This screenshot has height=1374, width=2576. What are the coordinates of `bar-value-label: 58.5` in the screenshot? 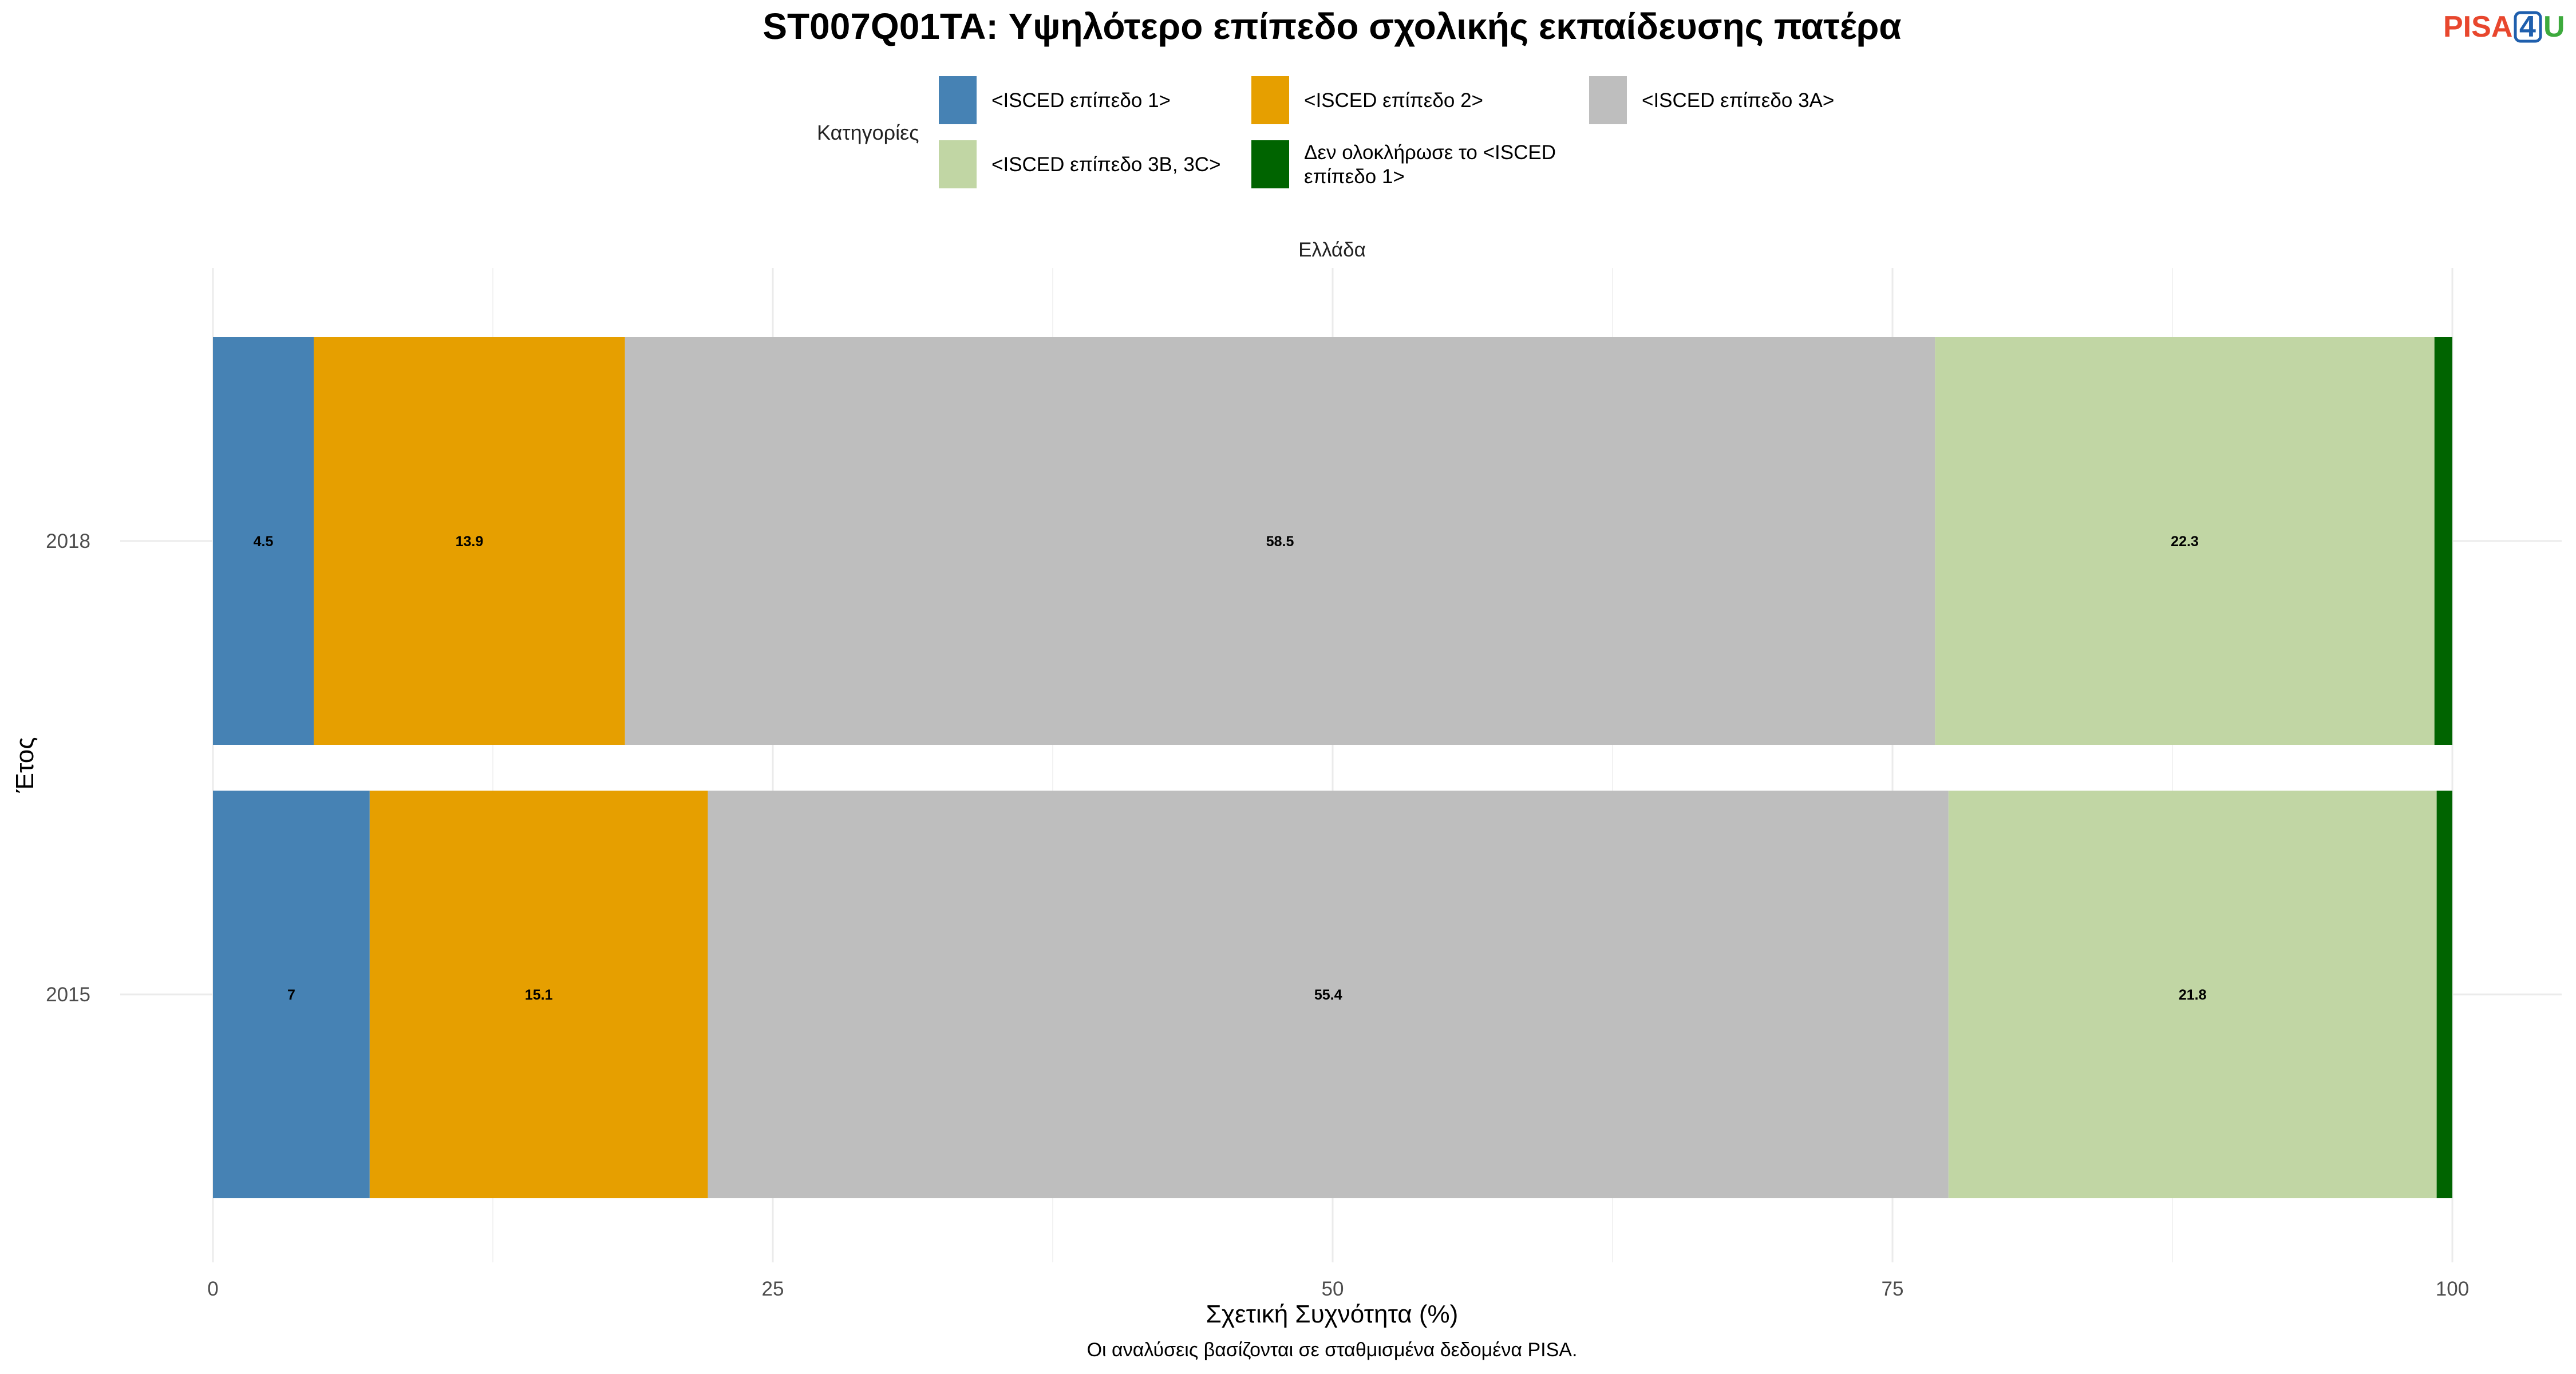 It's located at (1280, 542).